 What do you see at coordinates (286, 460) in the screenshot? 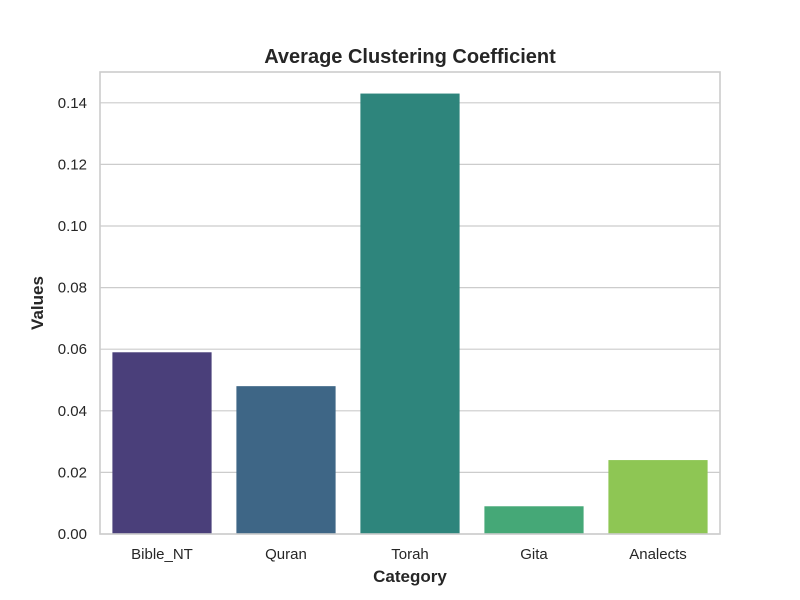
I see `bar-quran` at bounding box center [286, 460].